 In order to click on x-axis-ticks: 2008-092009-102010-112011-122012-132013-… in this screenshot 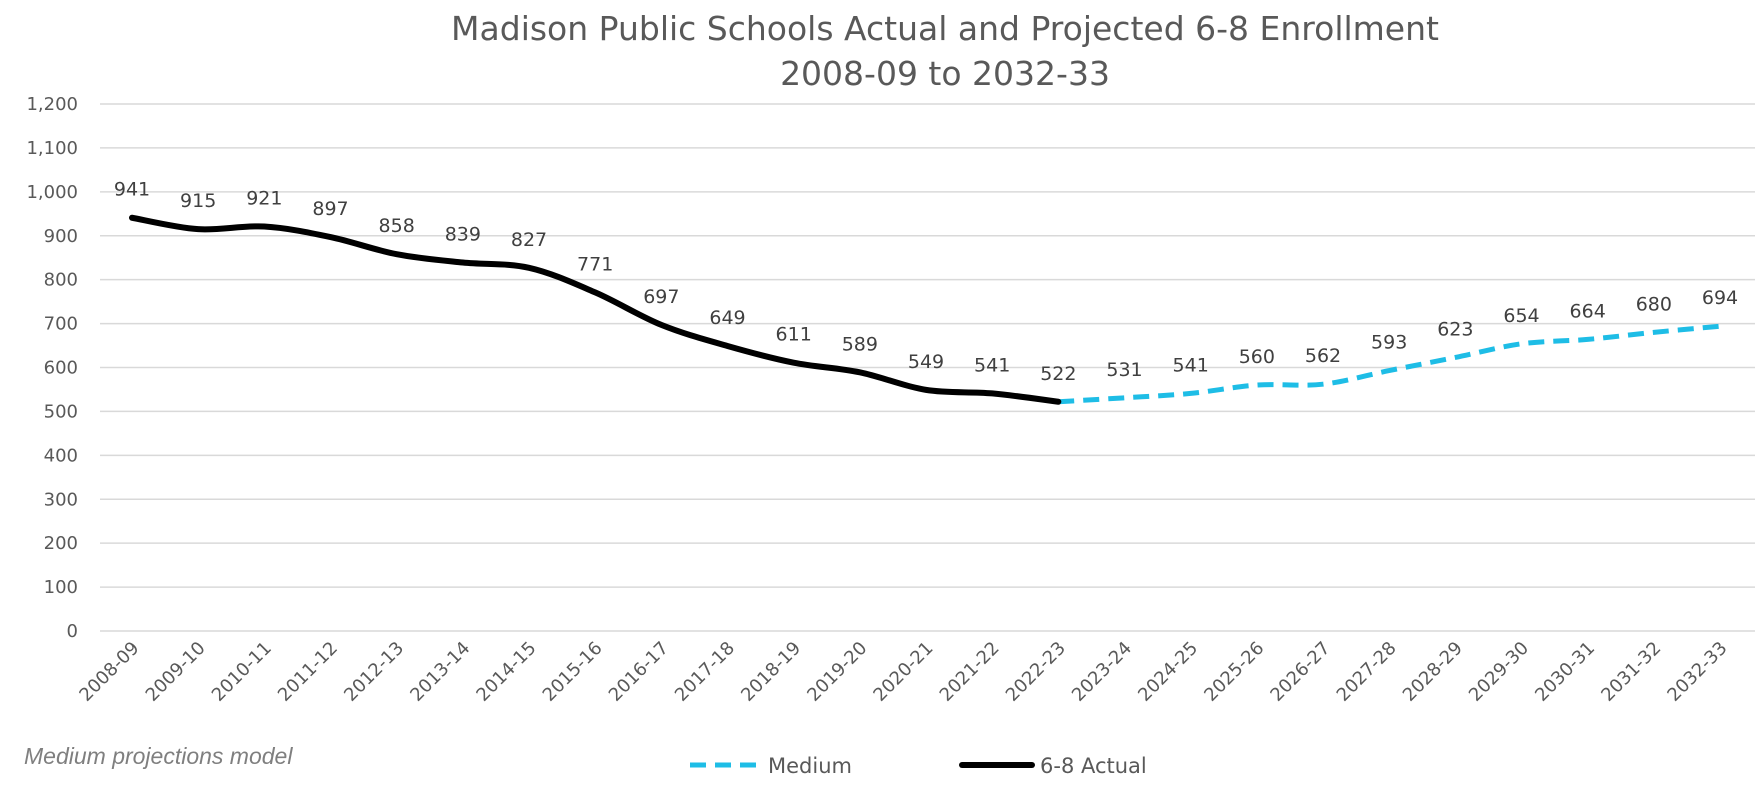, I will do `click(903, 672)`.